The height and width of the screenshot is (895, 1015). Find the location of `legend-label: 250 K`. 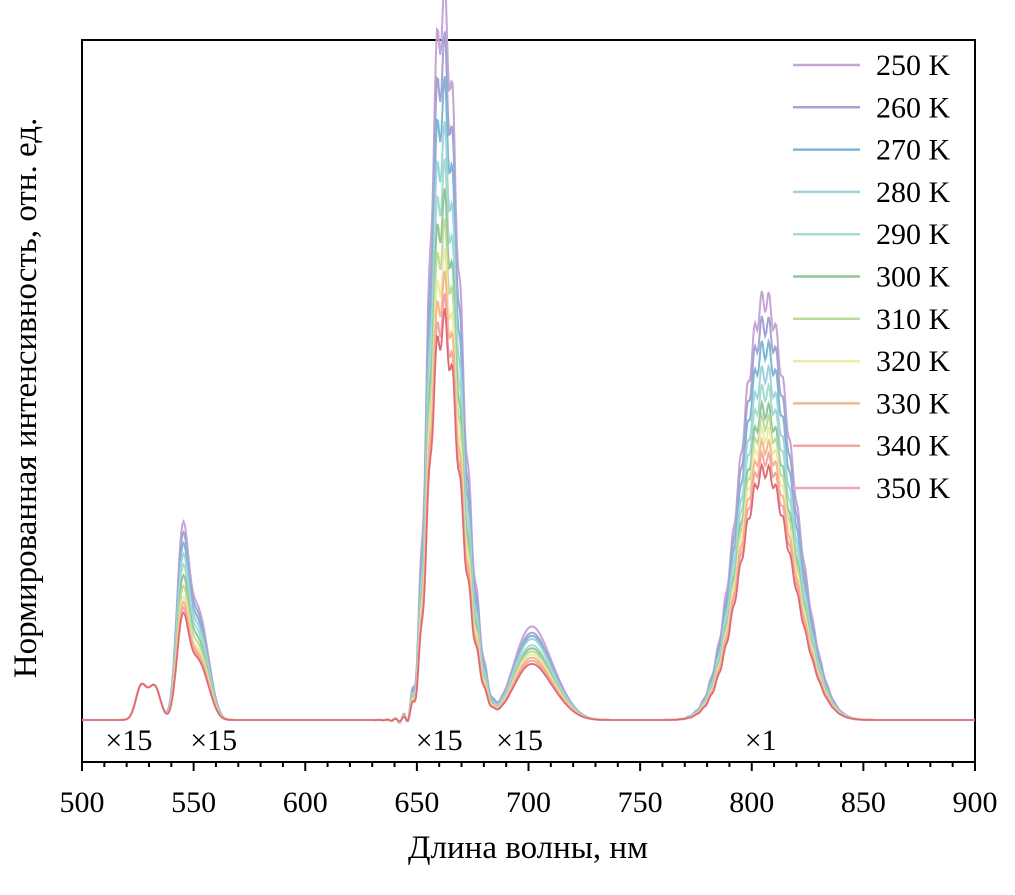

legend-label: 250 K is located at coordinates (913, 65).